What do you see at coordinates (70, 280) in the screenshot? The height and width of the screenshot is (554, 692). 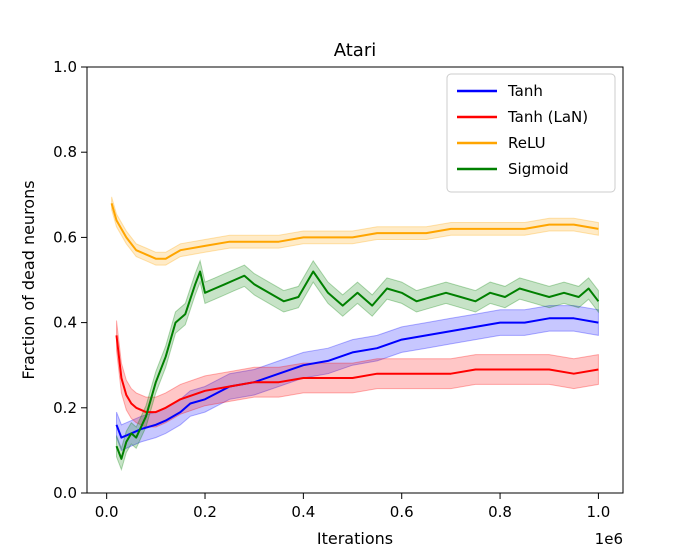 I see `y-axis-ticks: 0.0 0.2 0.4 0.6 0.8 1.0` at bounding box center [70, 280].